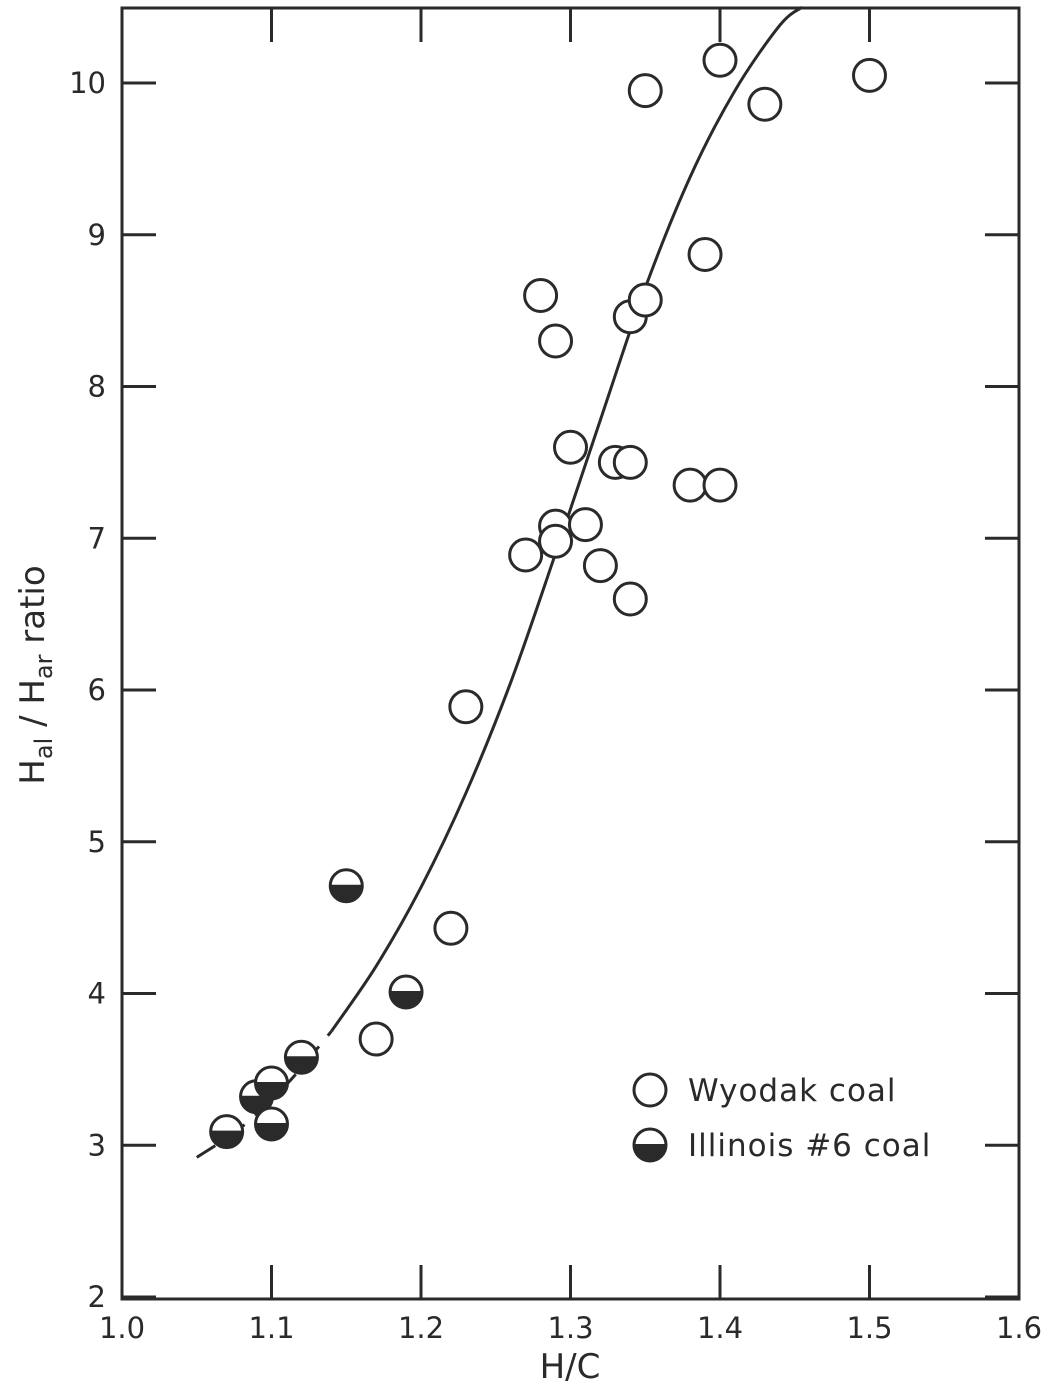 The height and width of the screenshot is (1391, 1051). I want to click on x-tick-label: 1.2, so click(421, 1328).